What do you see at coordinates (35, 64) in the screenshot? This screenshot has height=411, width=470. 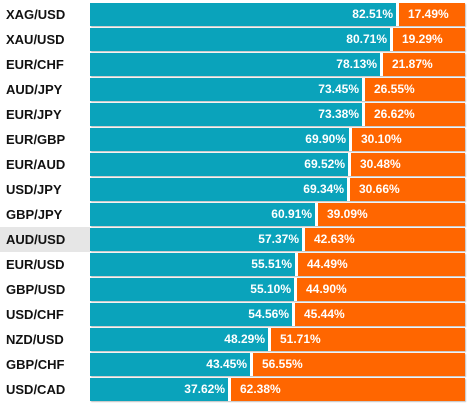 I see `category-label: EUR/CHF` at bounding box center [35, 64].